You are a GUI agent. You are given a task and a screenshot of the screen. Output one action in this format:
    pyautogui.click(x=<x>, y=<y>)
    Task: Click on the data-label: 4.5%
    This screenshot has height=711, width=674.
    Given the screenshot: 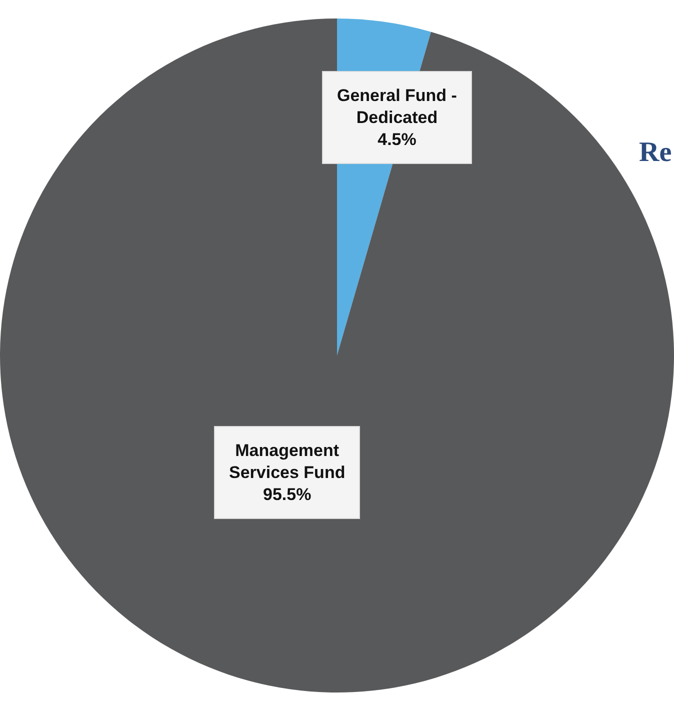 What is the action you would take?
    pyautogui.click(x=397, y=140)
    